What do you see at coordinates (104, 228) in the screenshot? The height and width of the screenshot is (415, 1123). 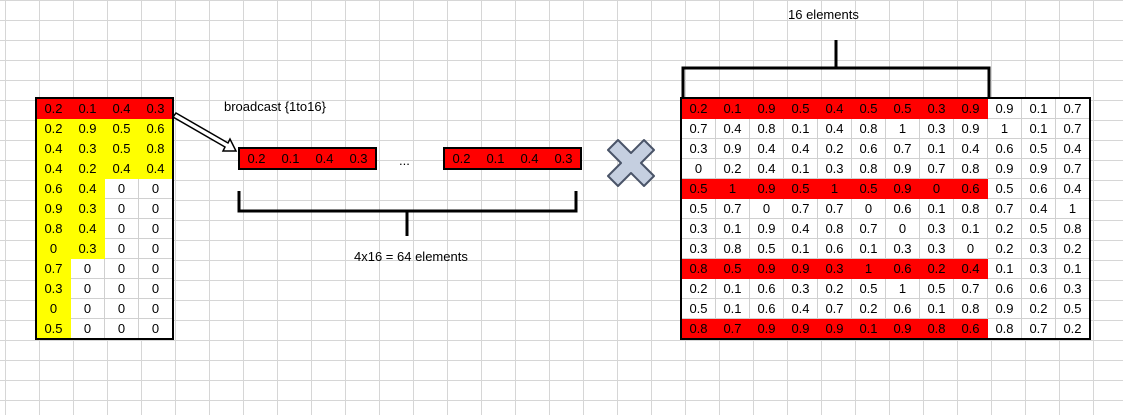 I see `left-matrix-row: 0.8 0.4 0 0` at bounding box center [104, 228].